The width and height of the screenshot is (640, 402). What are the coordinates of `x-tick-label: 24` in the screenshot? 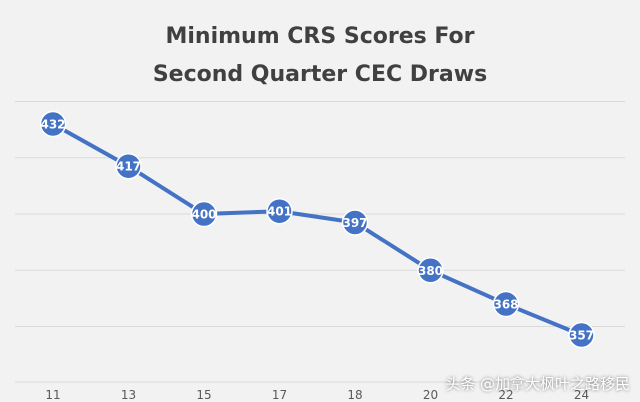 It's located at (581, 395).